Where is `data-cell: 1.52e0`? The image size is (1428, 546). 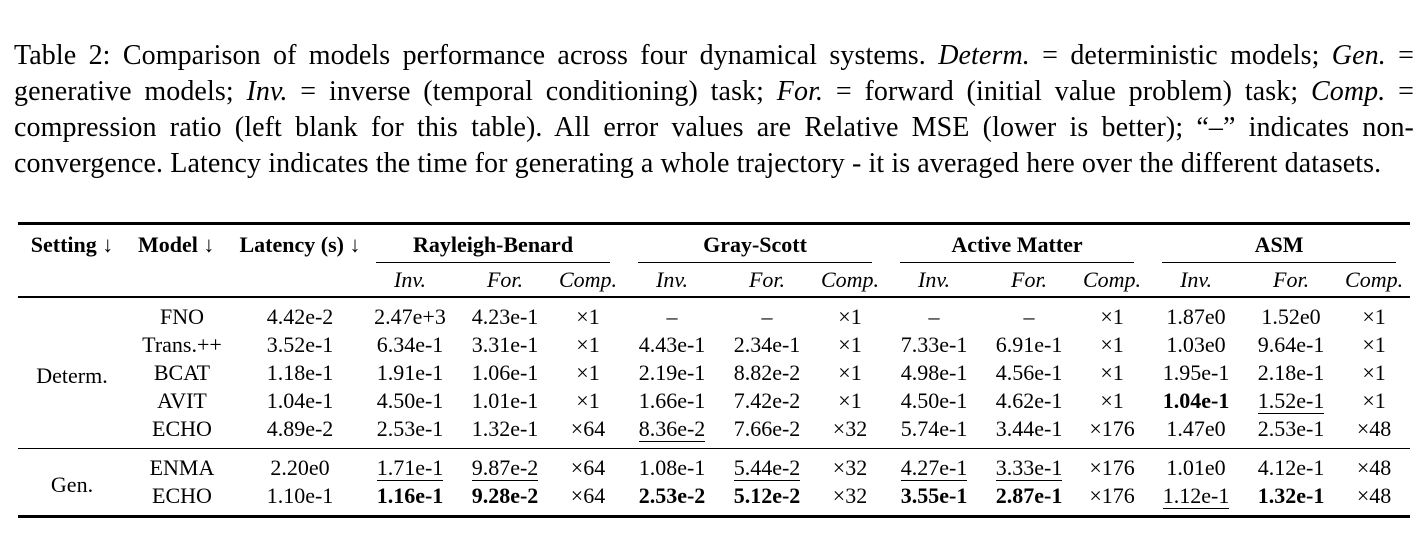
data-cell: 1.52e0 is located at coordinates (1291, 314).